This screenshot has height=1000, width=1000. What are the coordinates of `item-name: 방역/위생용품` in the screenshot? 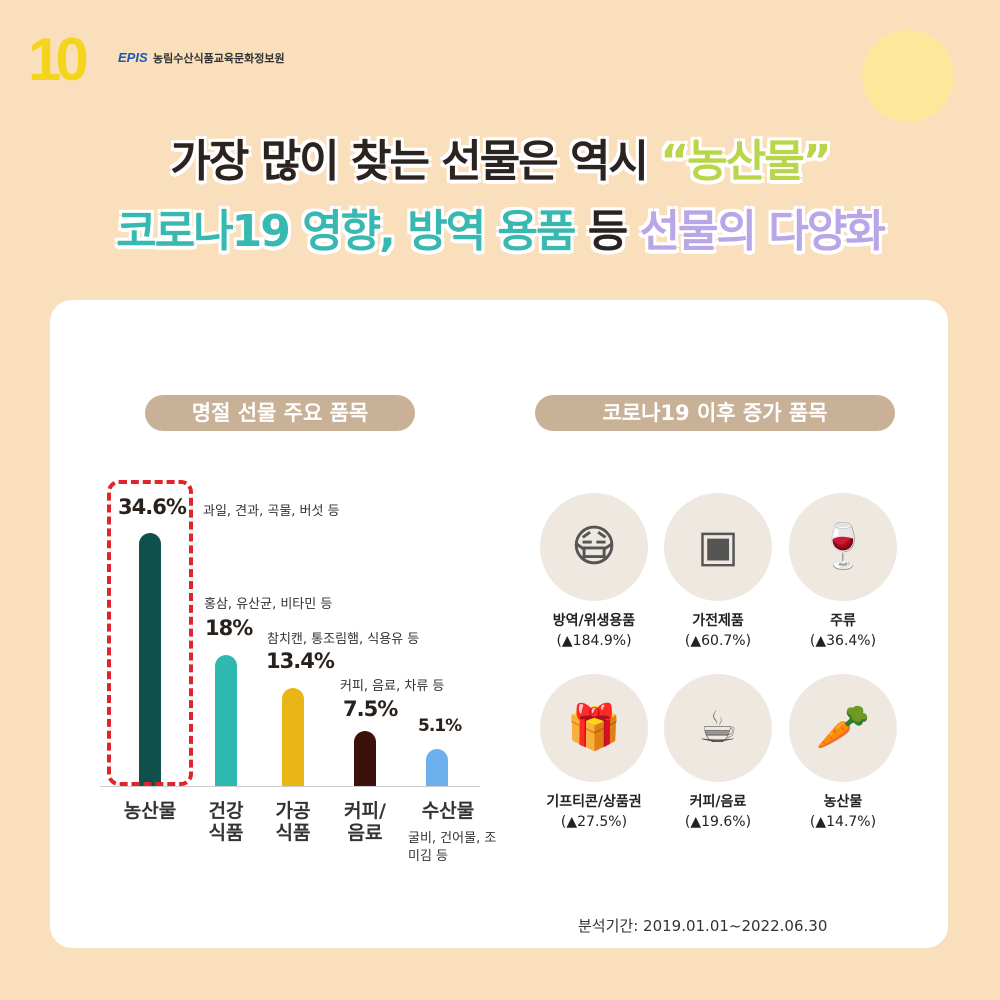 It's located at (594, 621).